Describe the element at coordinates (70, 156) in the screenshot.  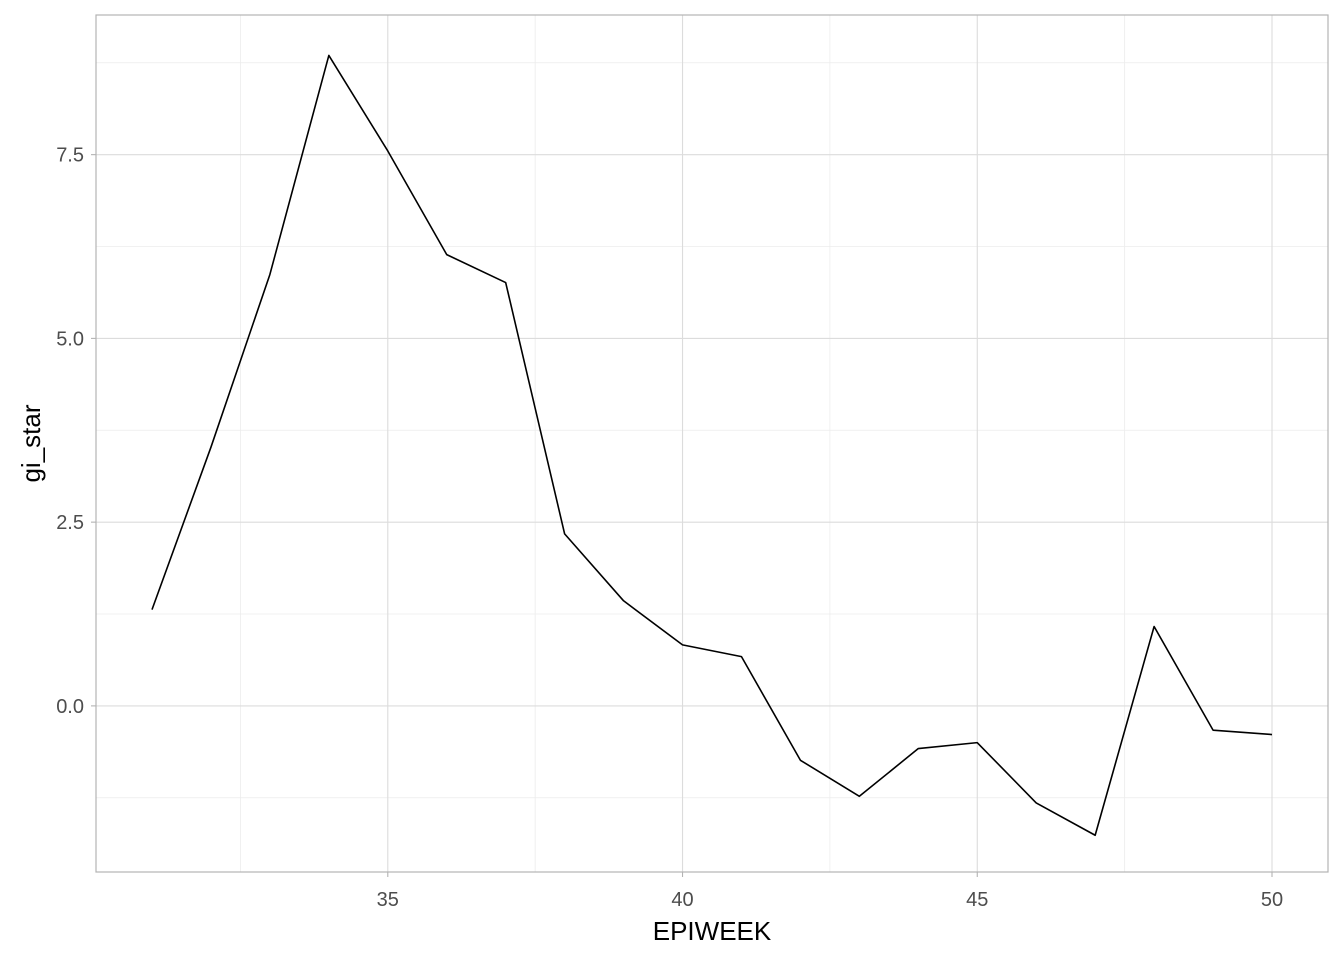
I see `y-tick-label: 7.5` at that location.